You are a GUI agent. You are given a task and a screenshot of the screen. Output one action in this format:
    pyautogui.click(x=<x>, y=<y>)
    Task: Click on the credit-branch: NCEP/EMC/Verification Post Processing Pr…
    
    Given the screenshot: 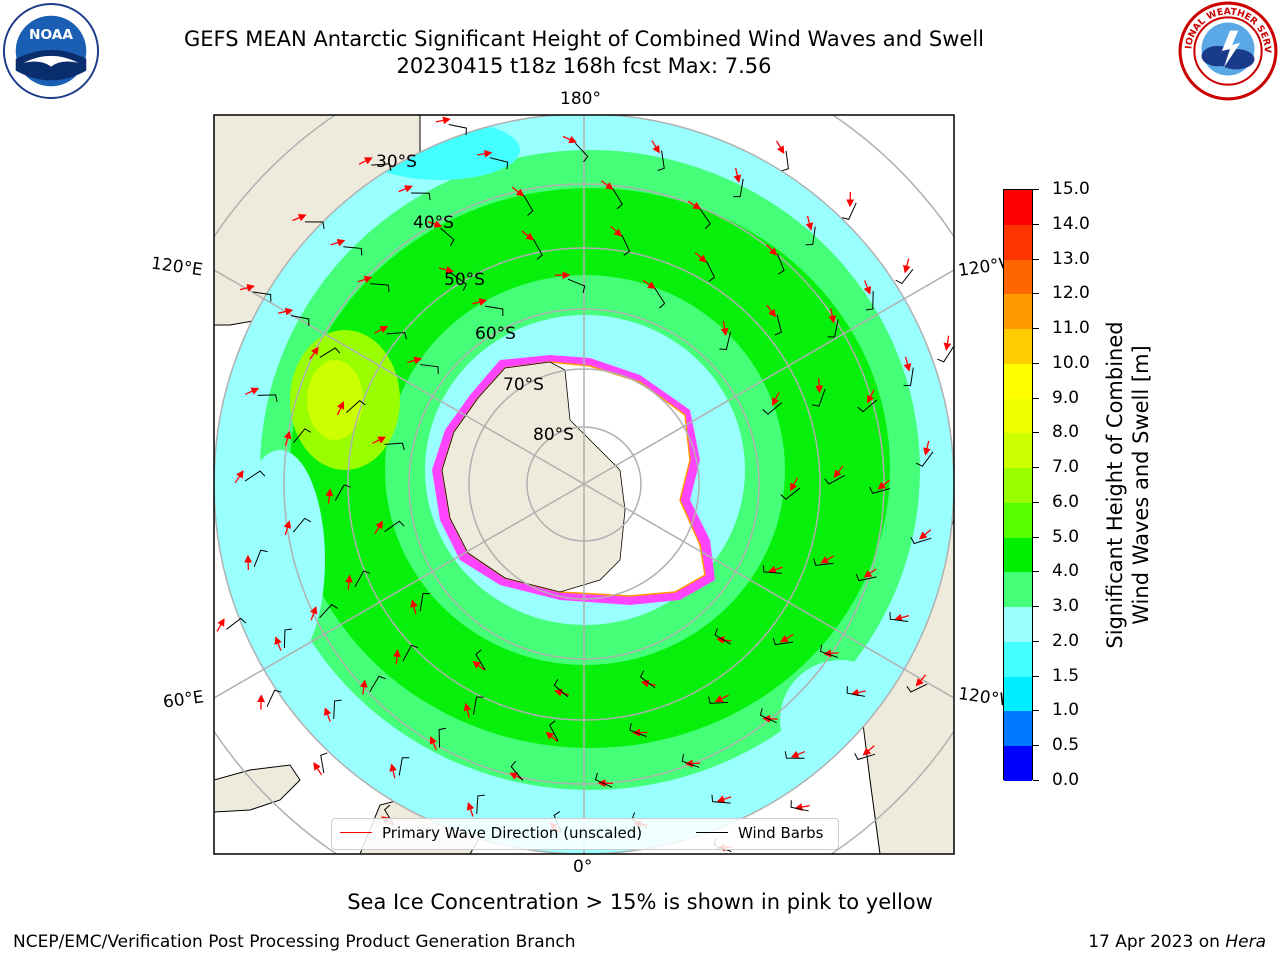 What is the action you would take?
    pyautogui.click(x=294, y=942)
    